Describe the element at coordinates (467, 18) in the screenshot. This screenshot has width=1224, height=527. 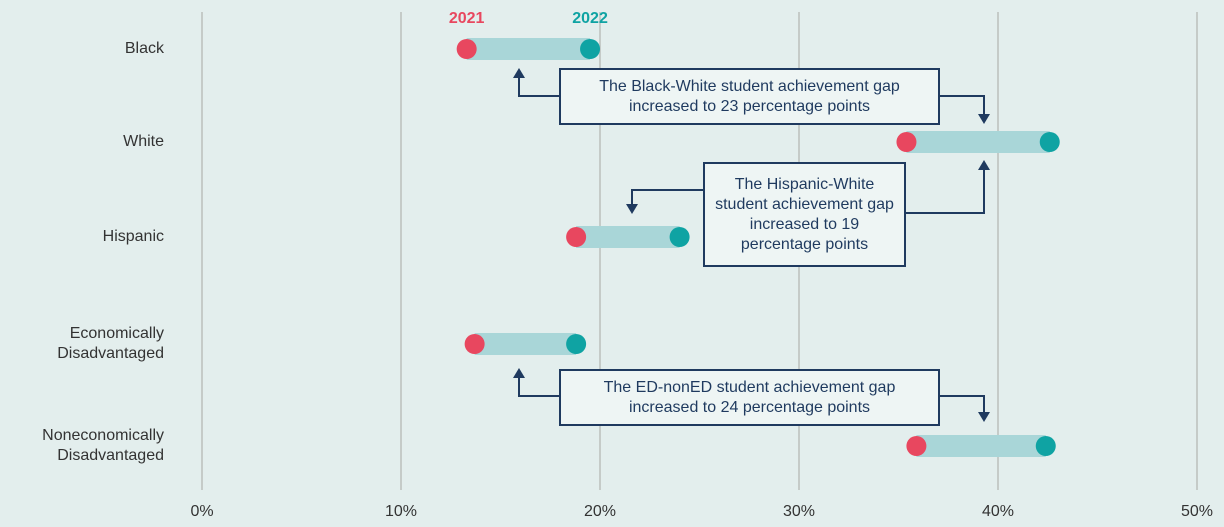
I see `legend-label: 2021` at that location.